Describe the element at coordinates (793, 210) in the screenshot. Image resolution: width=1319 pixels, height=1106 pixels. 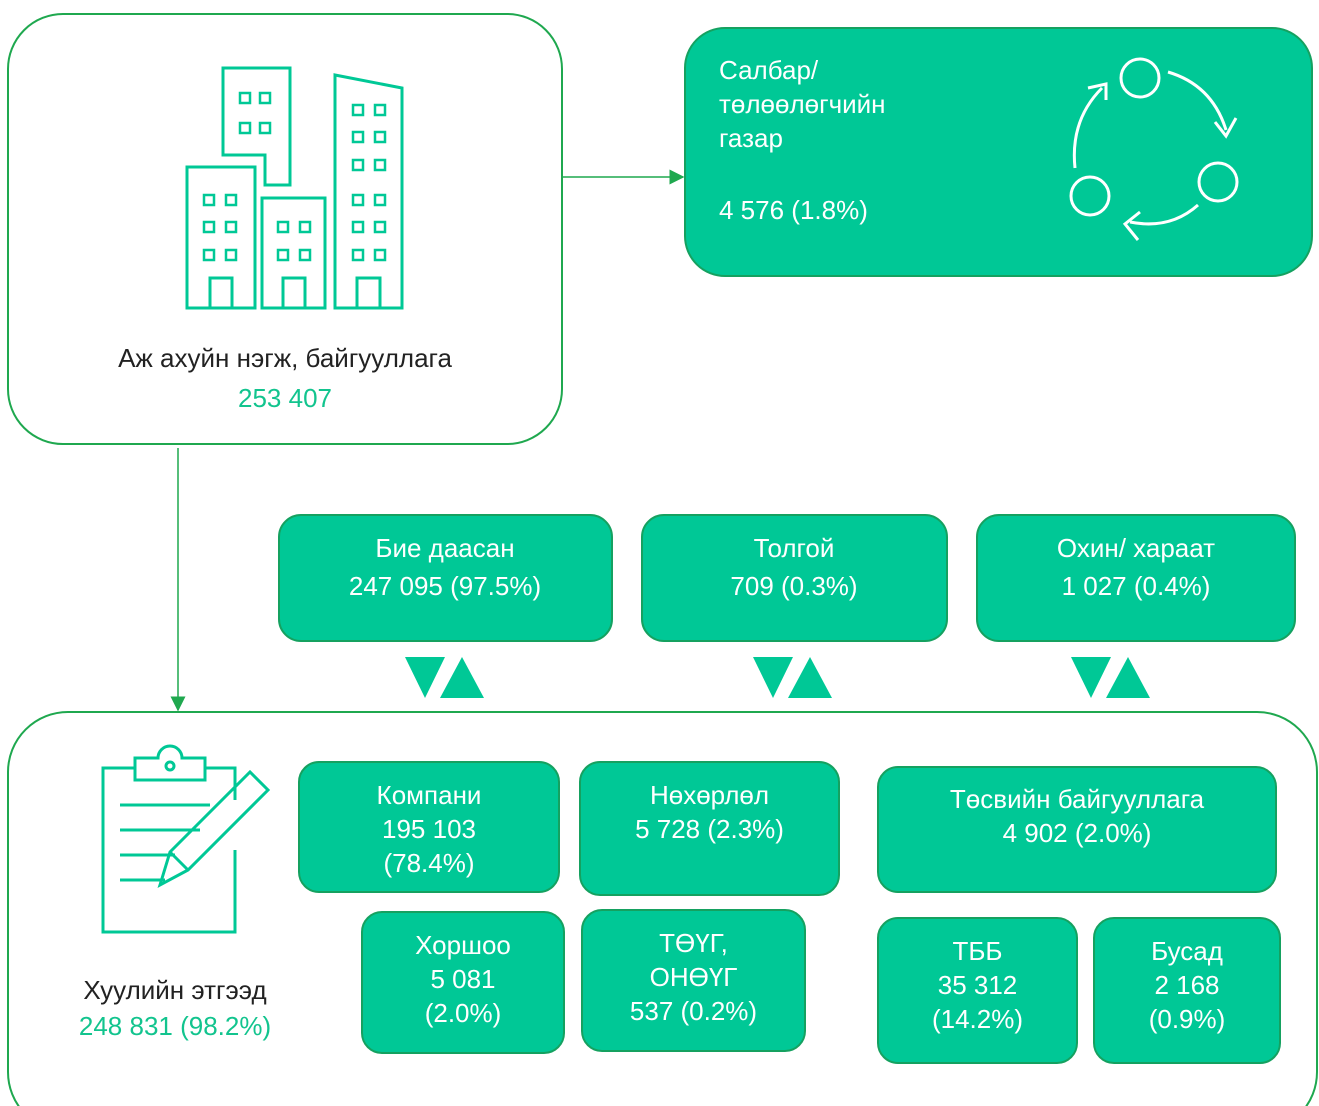
I see `branch-value: 4 576 (1.8%)` at that location.